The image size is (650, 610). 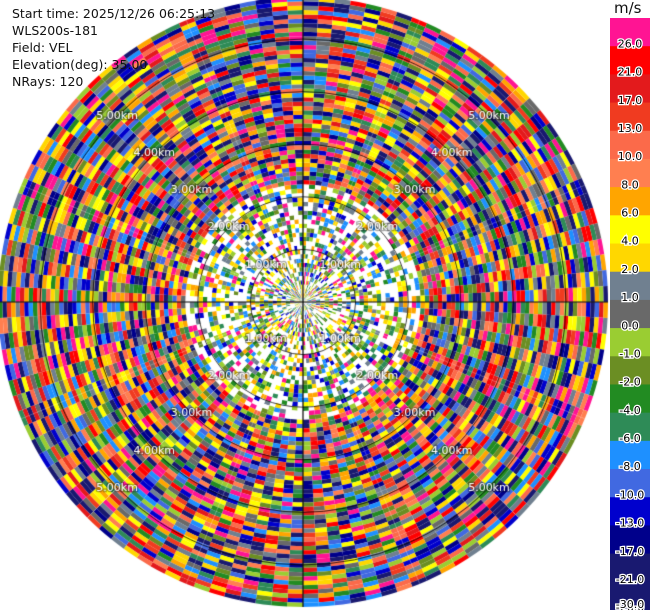 What do you see at coordinates (630, 100) in the screenshot?
I see `colorbar-tick-label: 17.0` at bounding box center [630, 100].